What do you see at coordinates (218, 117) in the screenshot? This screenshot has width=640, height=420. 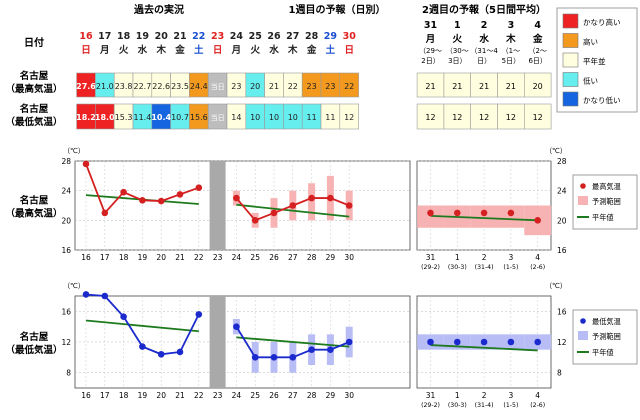 I see `min-value-23: 当日` at bounding box center [218, 117].